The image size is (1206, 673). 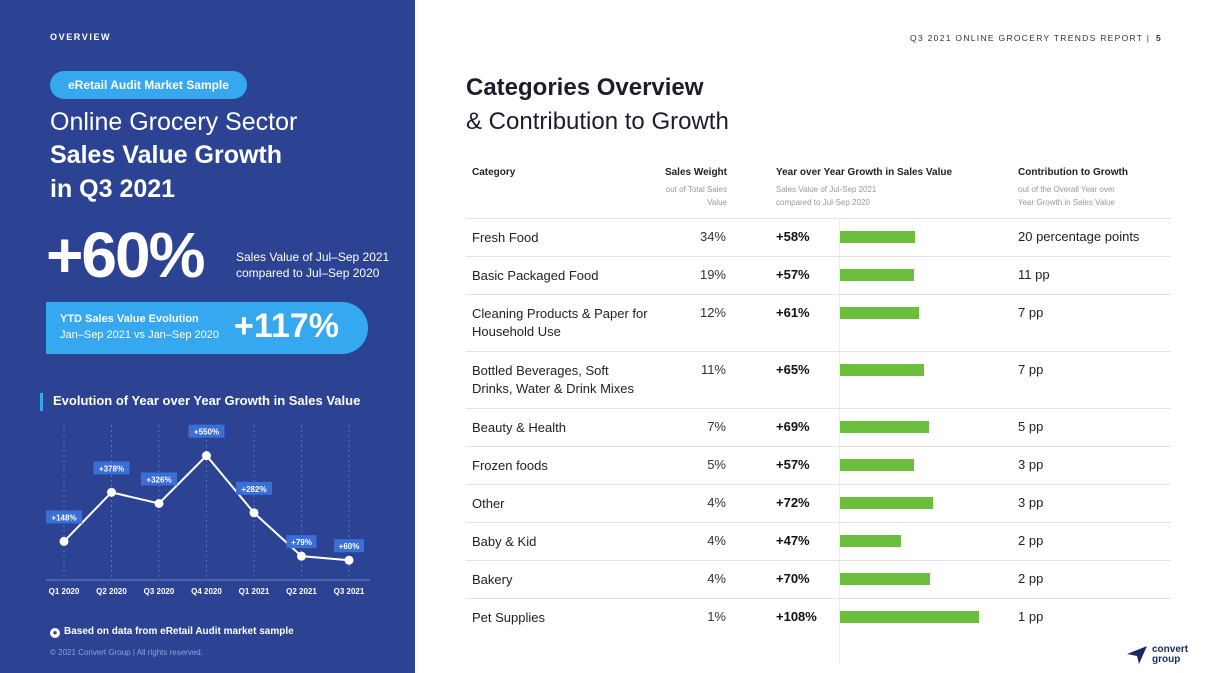 I want to click on category-name: Basic Packaged Food, so click(x=535, y=275).